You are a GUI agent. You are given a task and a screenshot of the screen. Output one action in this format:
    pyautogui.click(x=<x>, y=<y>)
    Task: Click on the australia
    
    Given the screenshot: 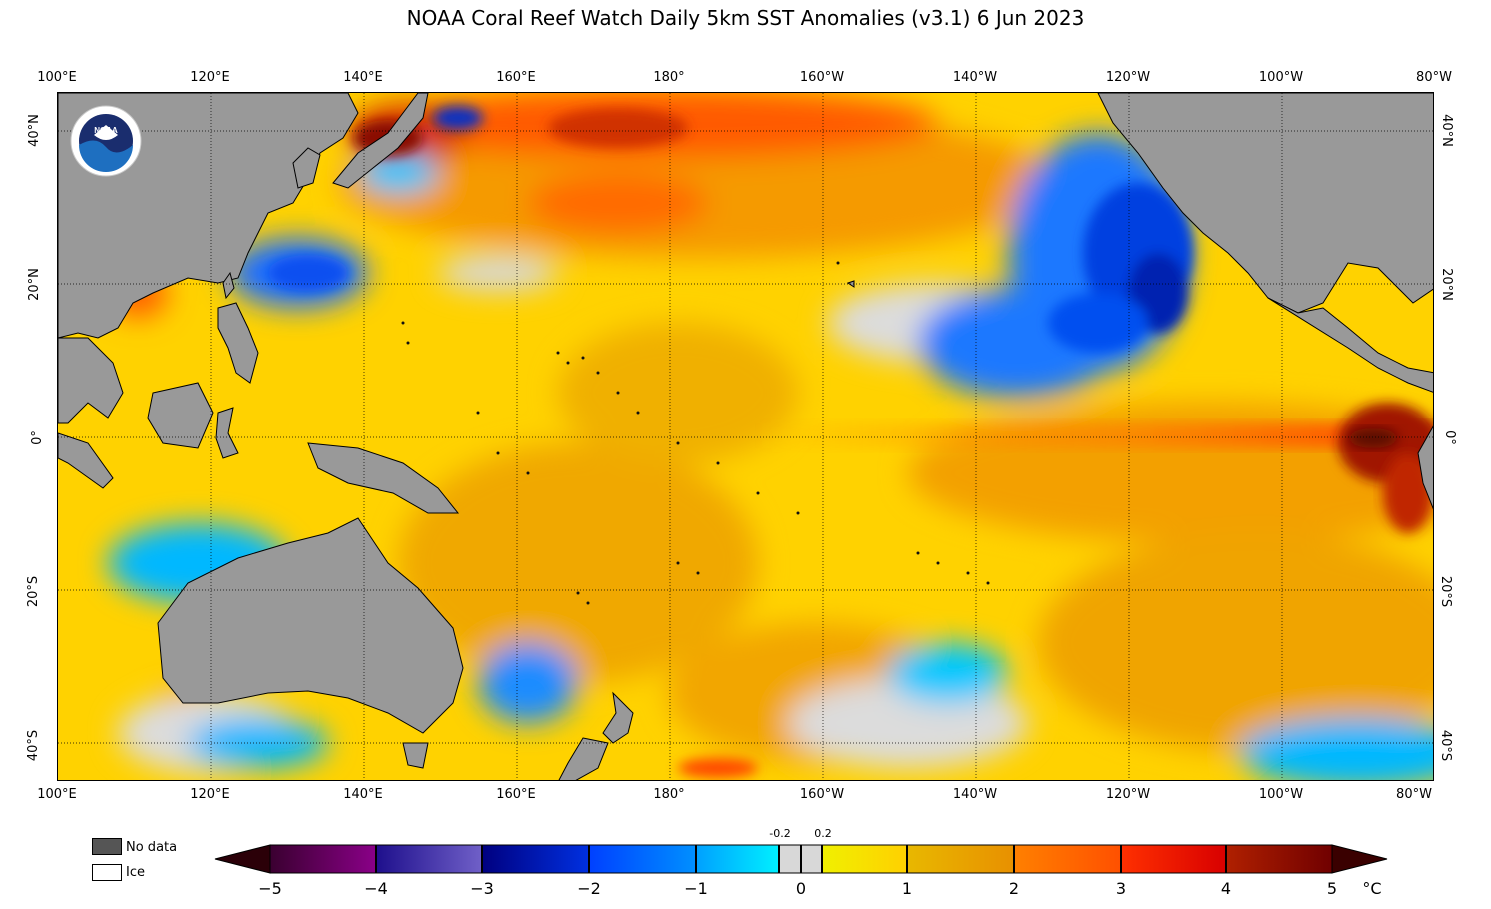 What is the action you would take?
    pyautogui.click(x=310, y=625)
    